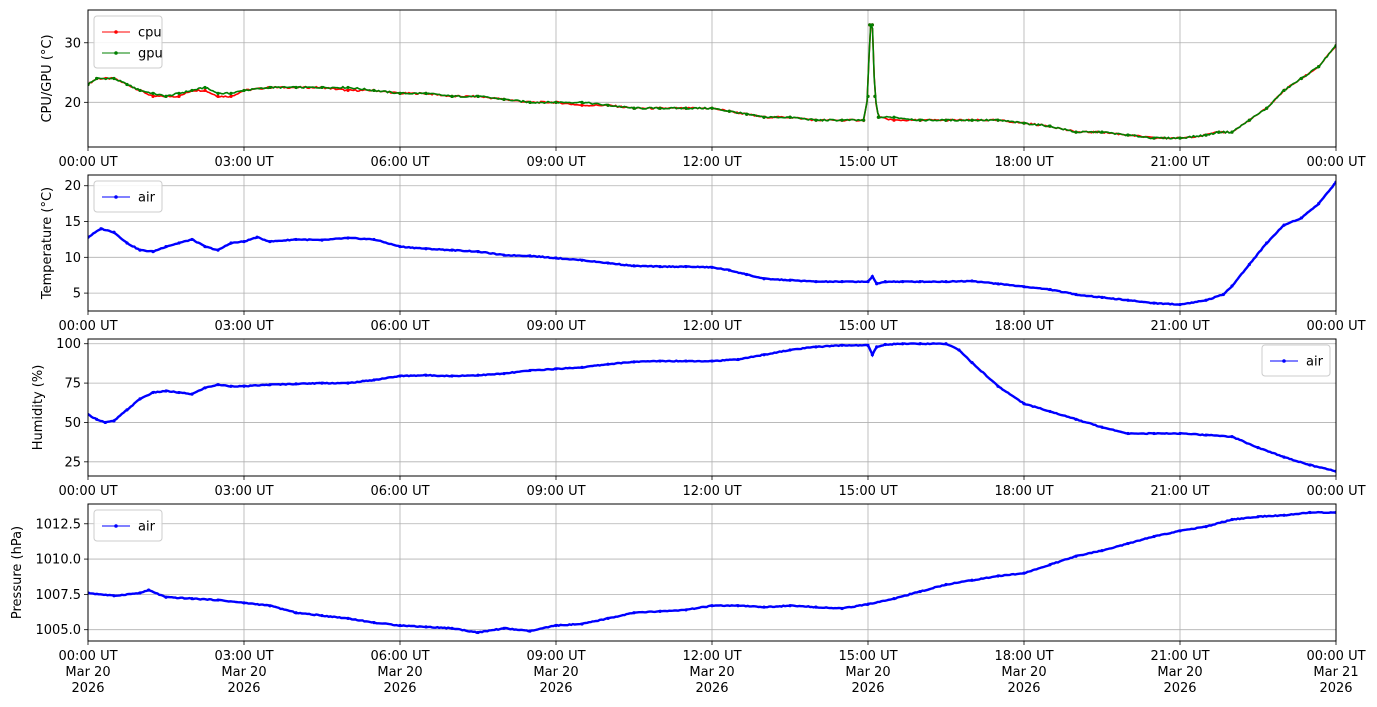 The width and height of the screenshot is (1377, 707). Describe the element at coordinates (867, 326) in the screenshot. I see `x-tick-label: 15:00 UT` at that location.